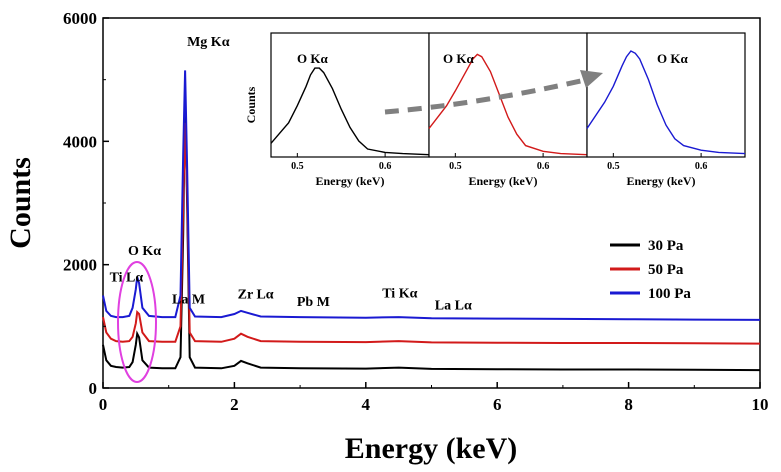 This screenshot has width=781, height=472. I want to click on legend-label: 30 Pa, so click(666, 246).